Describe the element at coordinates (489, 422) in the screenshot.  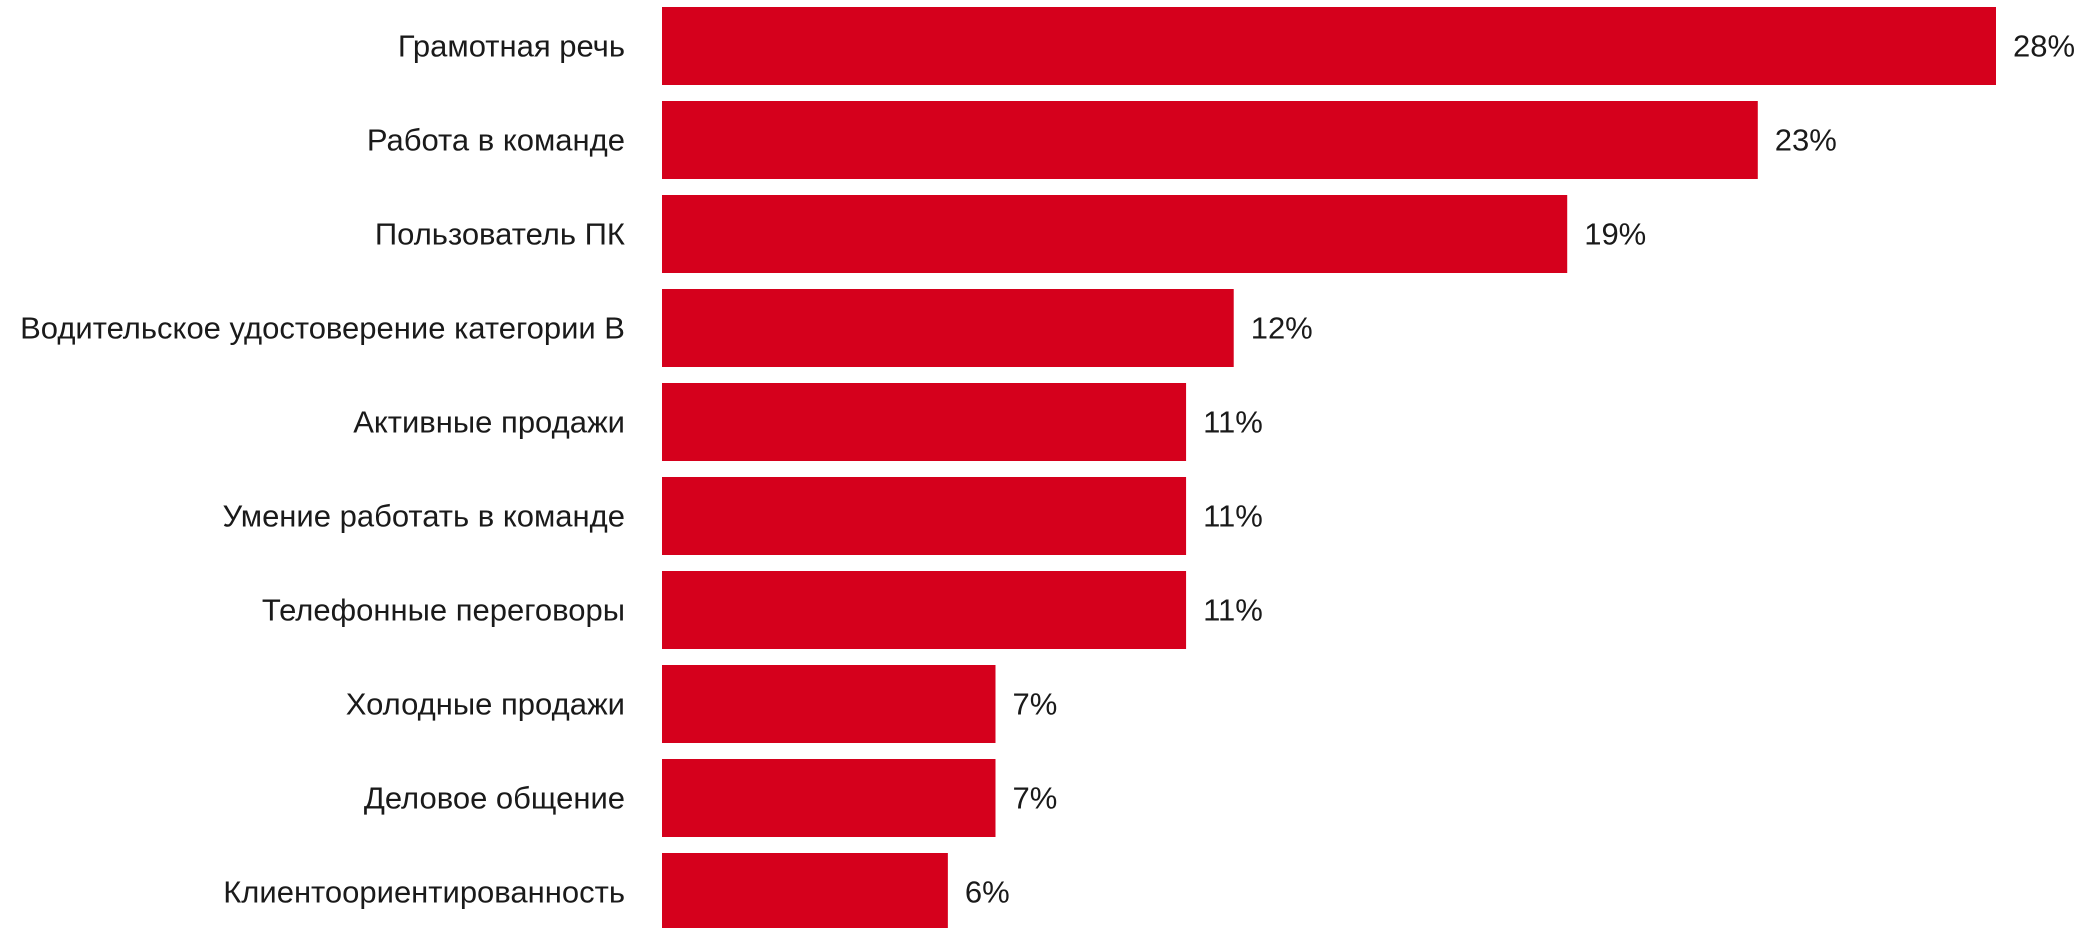
I see `category-label: Активные продажи` at that location.